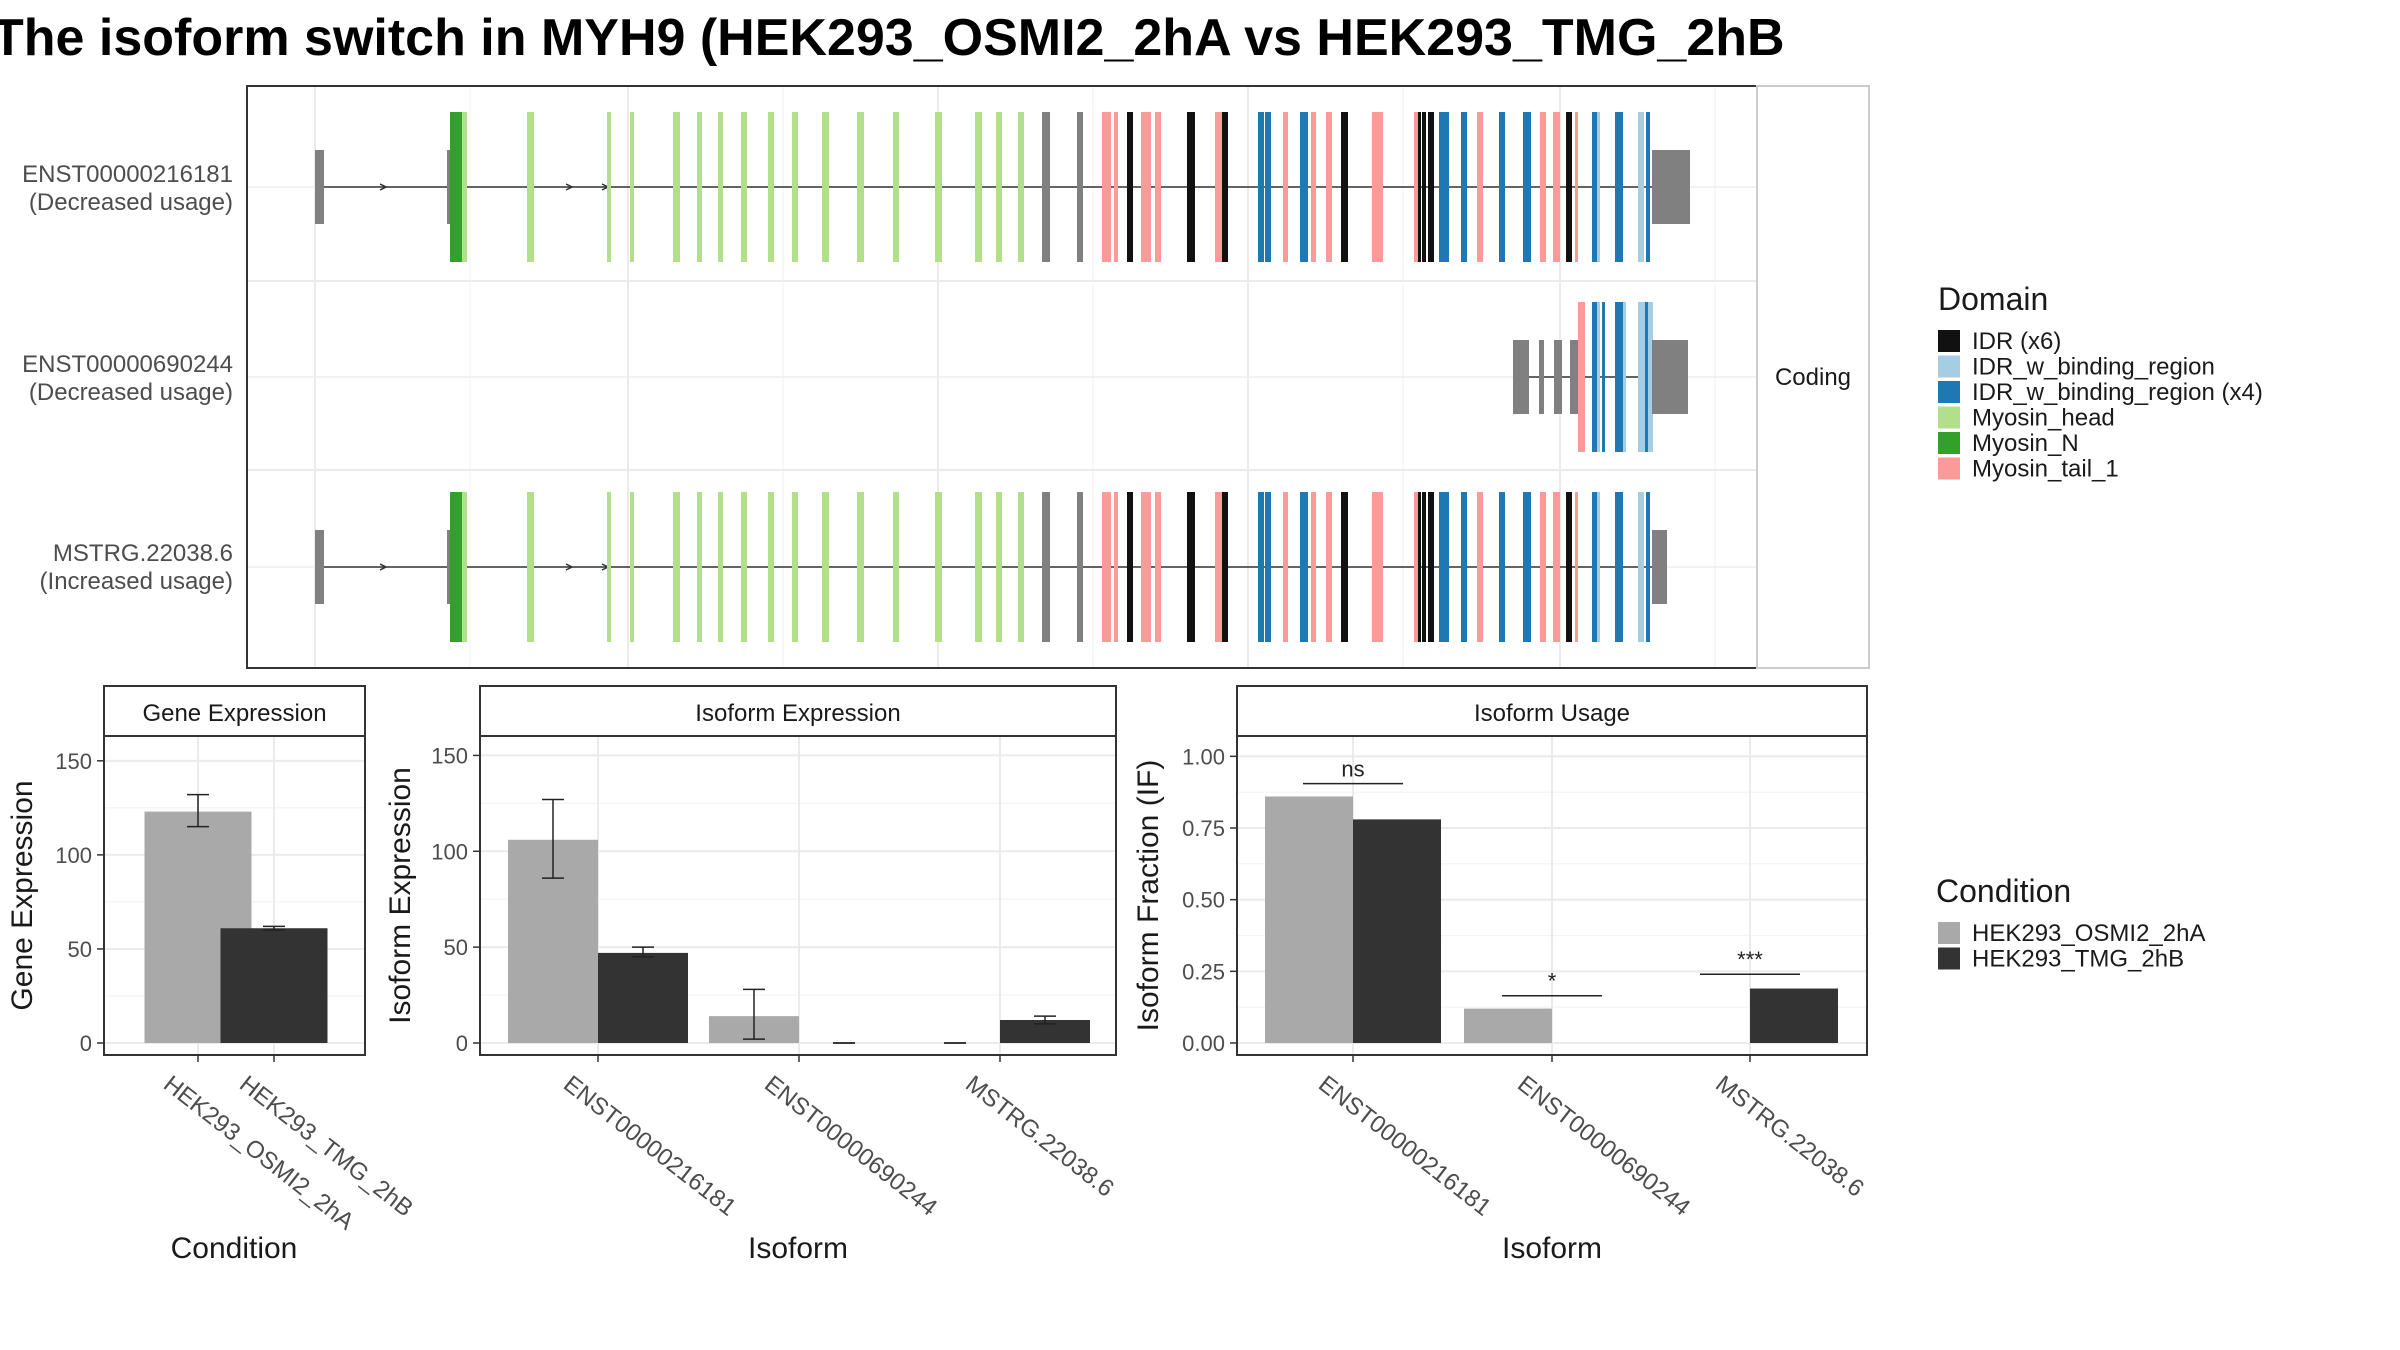  Describe the element at coordinates (1750, 959) in the screenshot. I see `chart-significance-label: ***` at that location.